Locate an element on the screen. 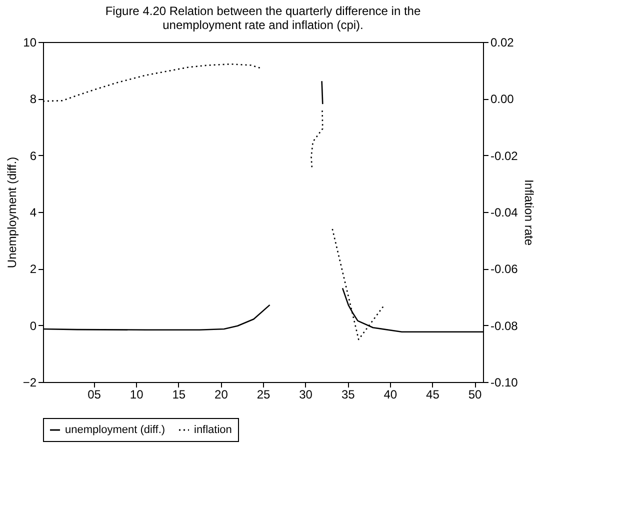 This screenshot has width=631, height=512. x-tick-label: 40 is located at coordinates (391, 395).